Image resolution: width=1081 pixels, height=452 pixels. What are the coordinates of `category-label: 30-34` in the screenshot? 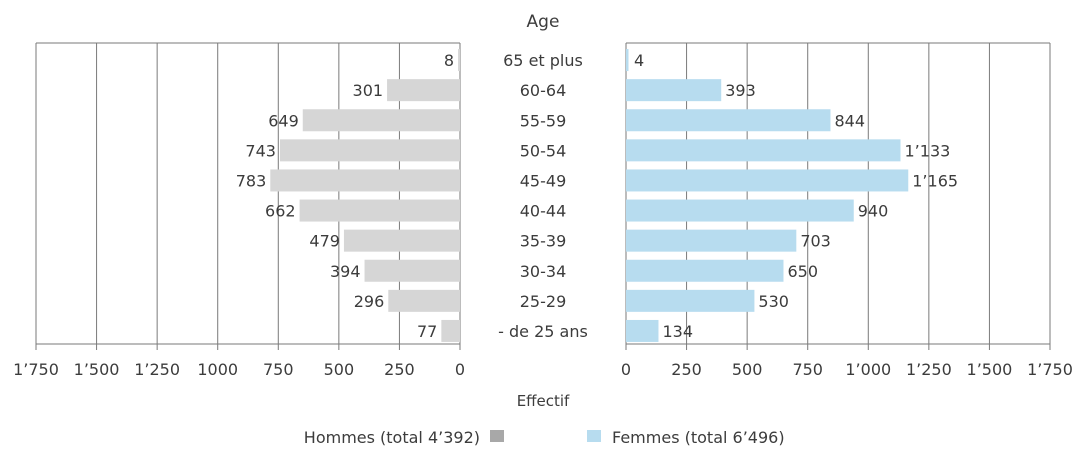 It's located at (543, 271).